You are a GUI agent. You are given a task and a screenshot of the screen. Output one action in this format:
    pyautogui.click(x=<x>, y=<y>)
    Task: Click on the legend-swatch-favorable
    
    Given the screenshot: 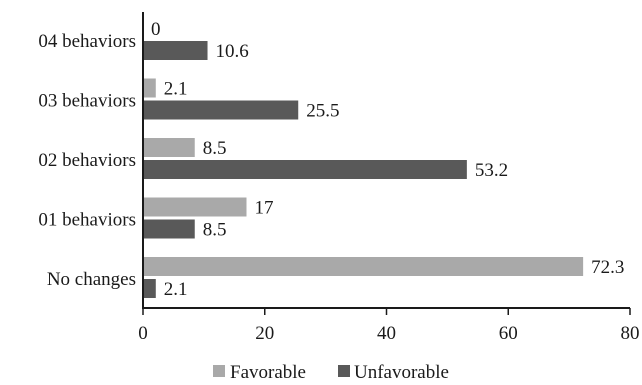 What is the action you would take?
    pyautogui.click(x=219, y=371)
    